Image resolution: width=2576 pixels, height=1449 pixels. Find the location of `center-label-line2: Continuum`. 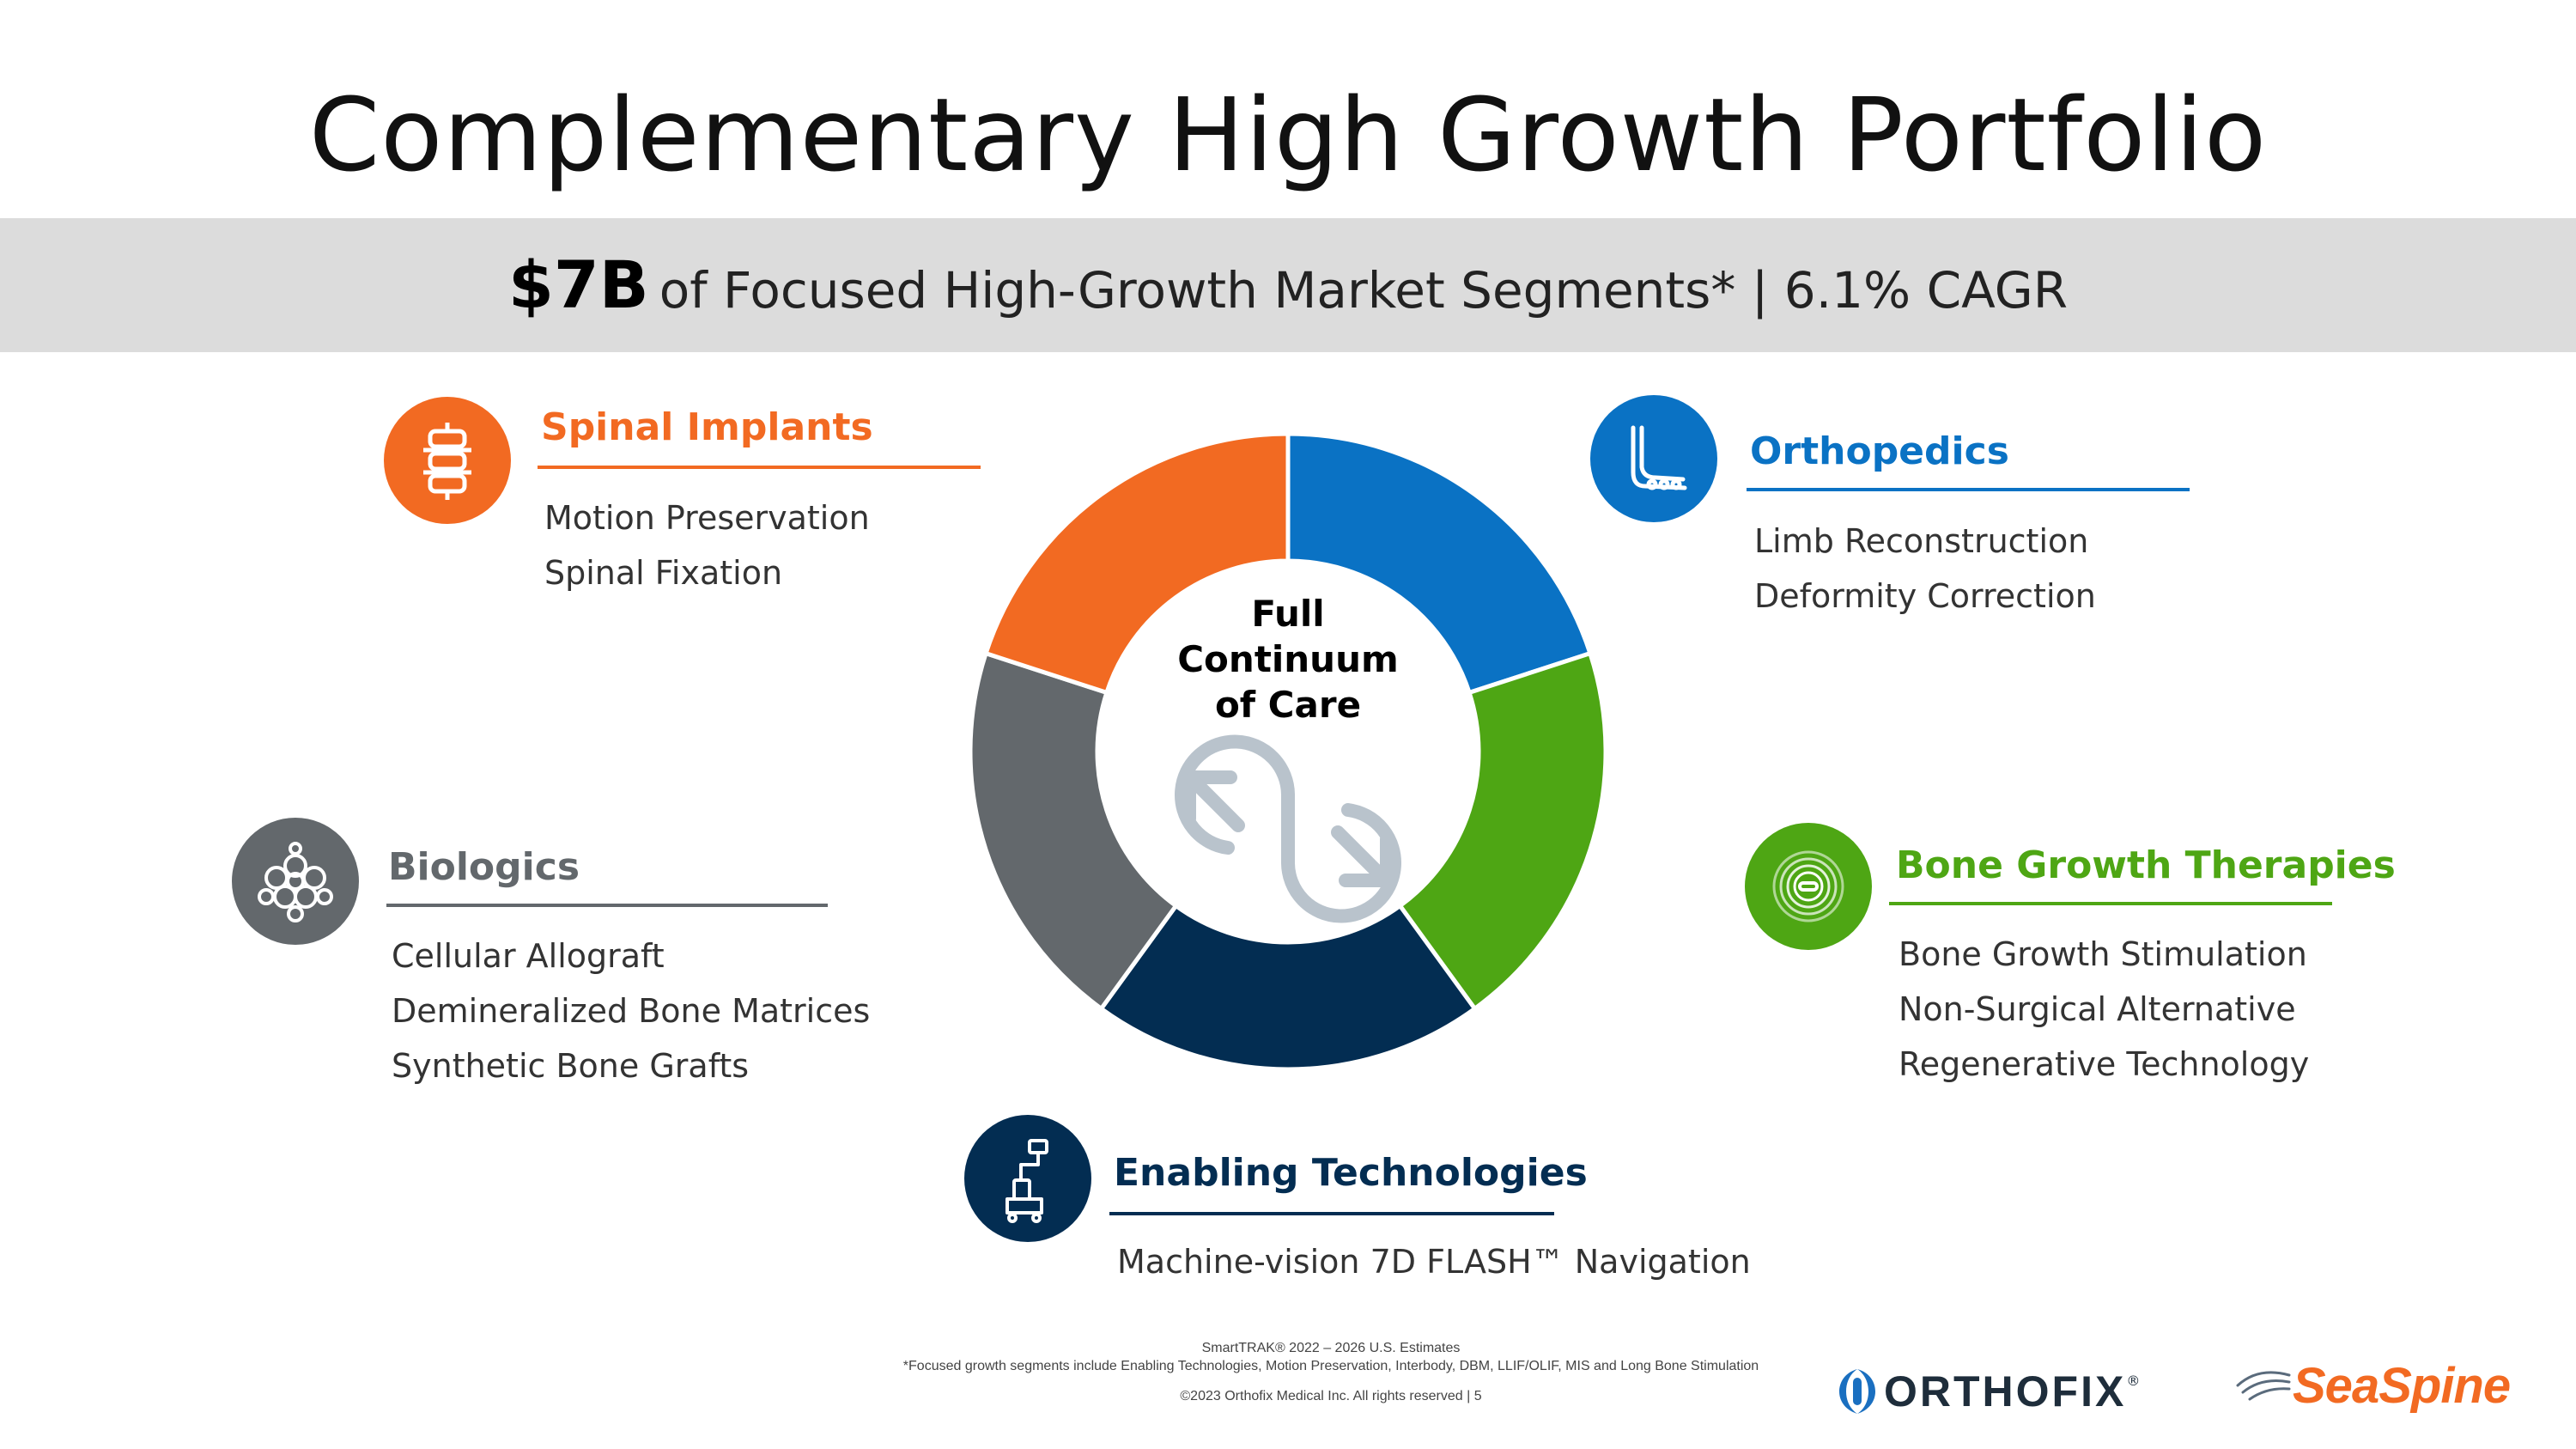

center-label-line2: Continuum is located at coordinates (1288, 659).